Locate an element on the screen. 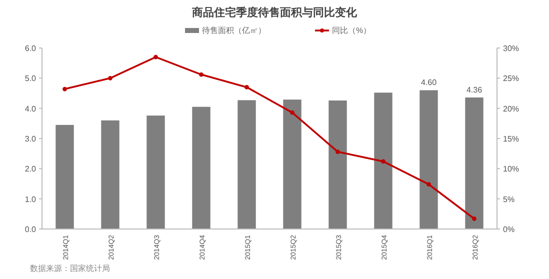 This screenshot has height=279, width=549. legend-label: 同比（%） is located at coordinates (352, 30).